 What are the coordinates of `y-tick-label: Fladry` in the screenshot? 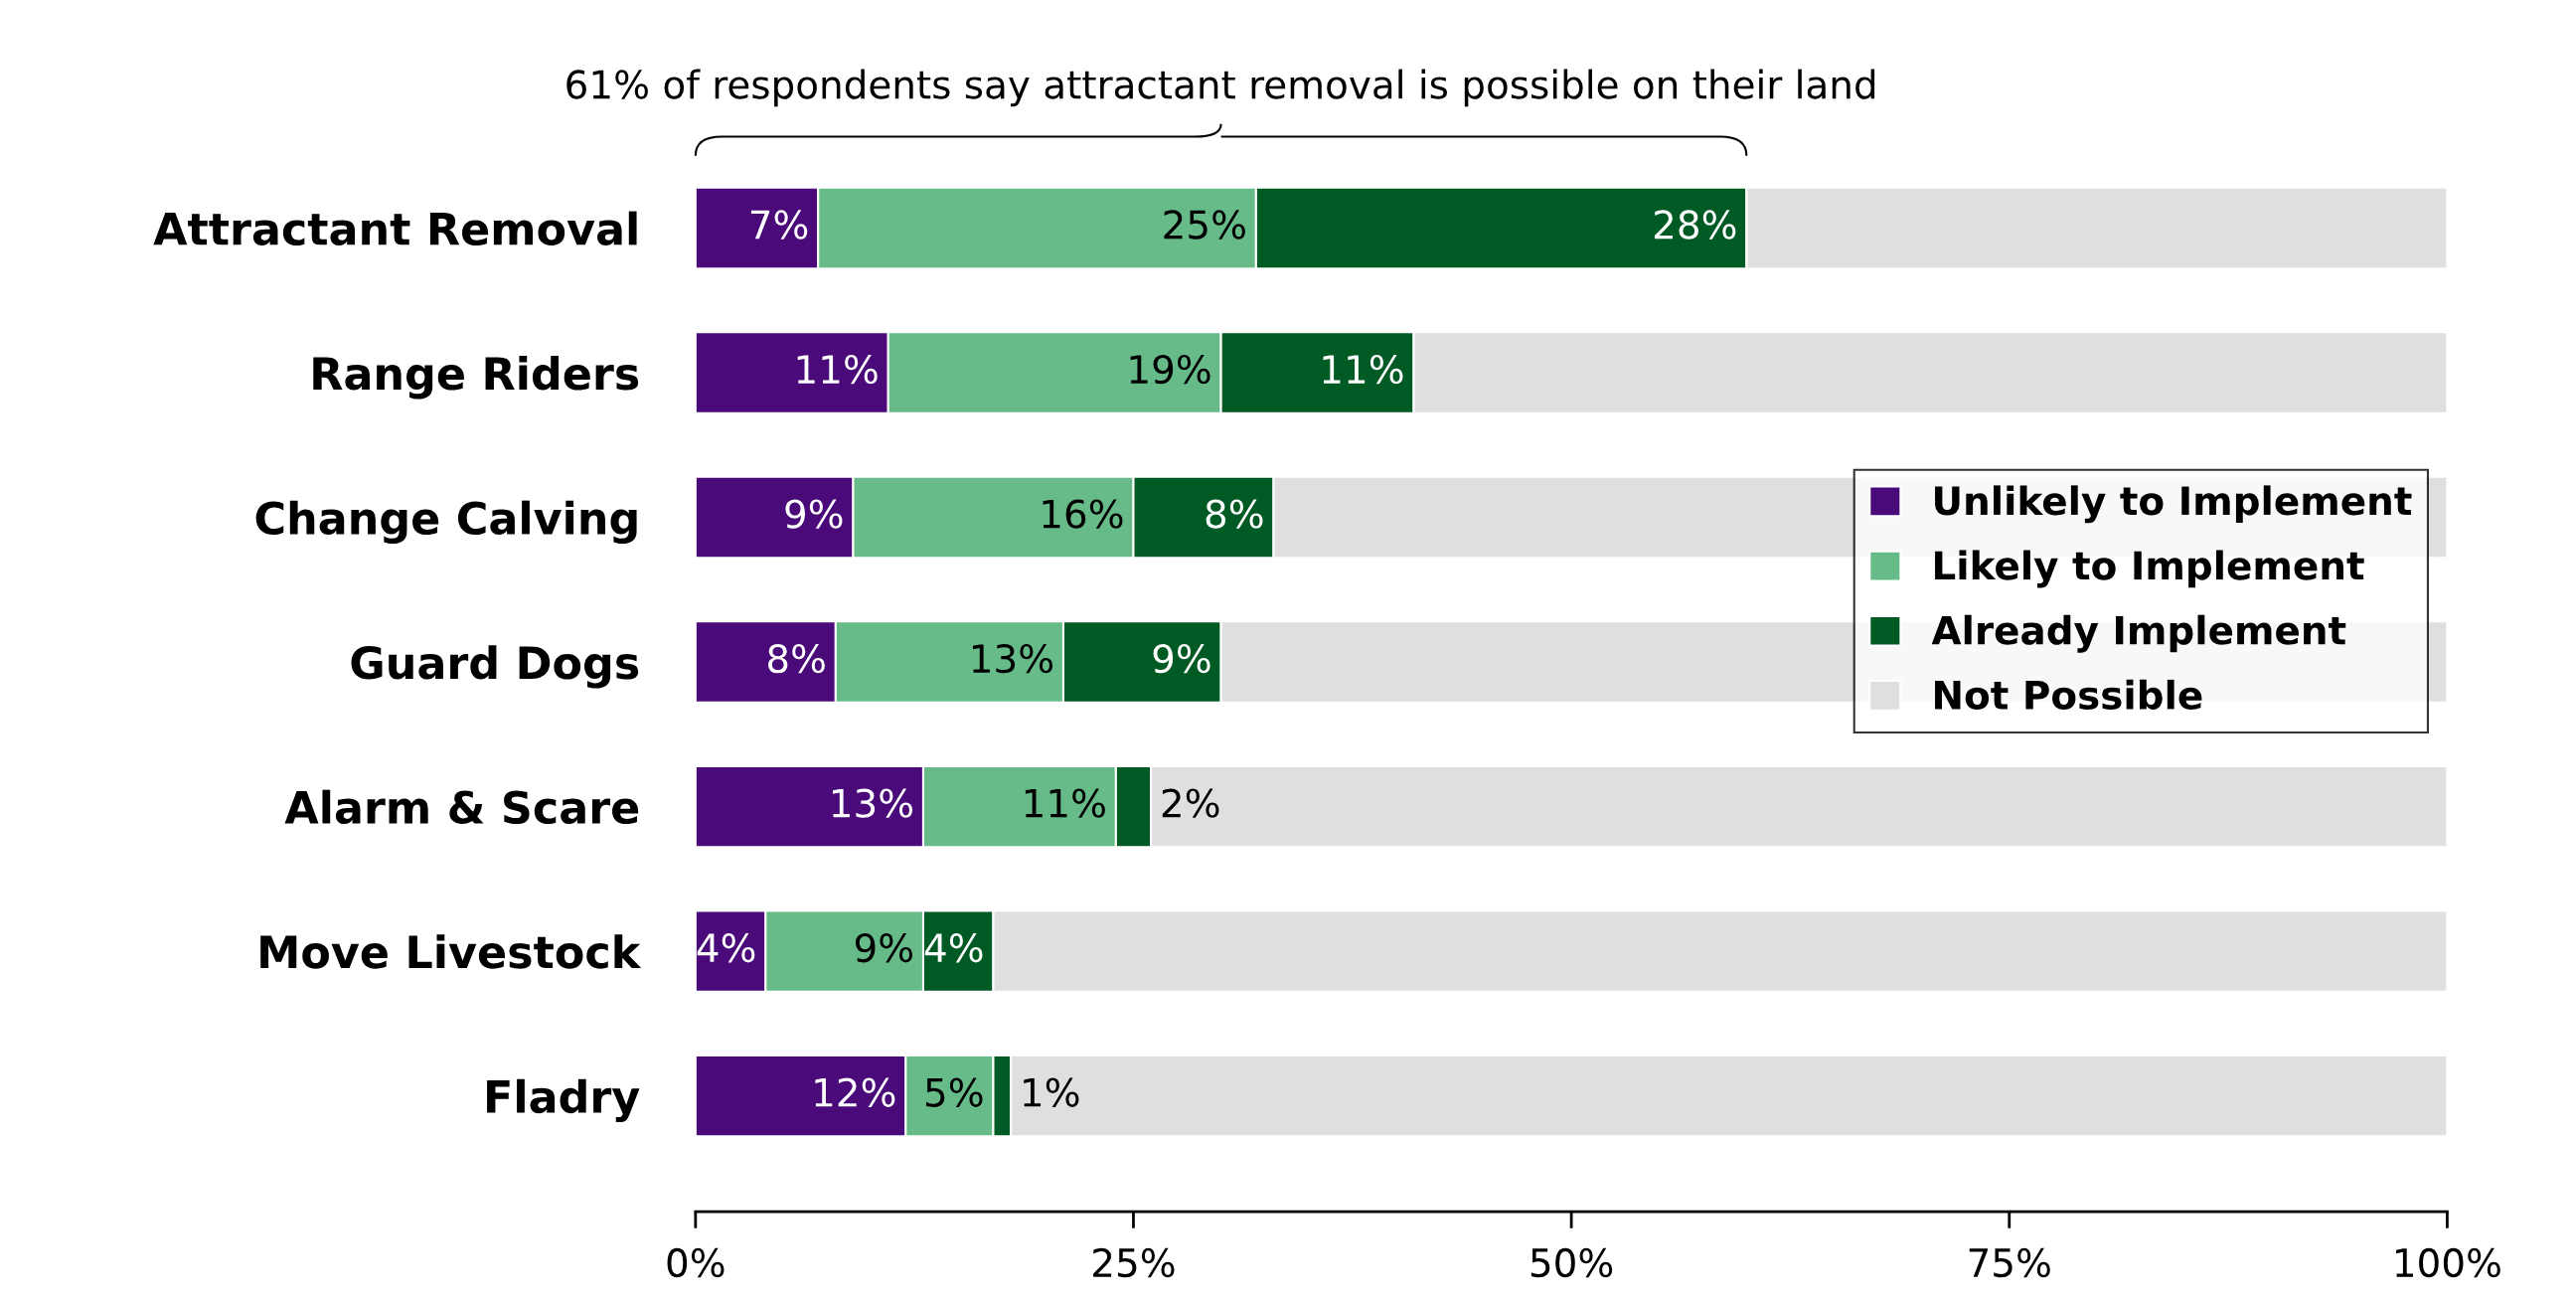 It's located at (563, 1100).